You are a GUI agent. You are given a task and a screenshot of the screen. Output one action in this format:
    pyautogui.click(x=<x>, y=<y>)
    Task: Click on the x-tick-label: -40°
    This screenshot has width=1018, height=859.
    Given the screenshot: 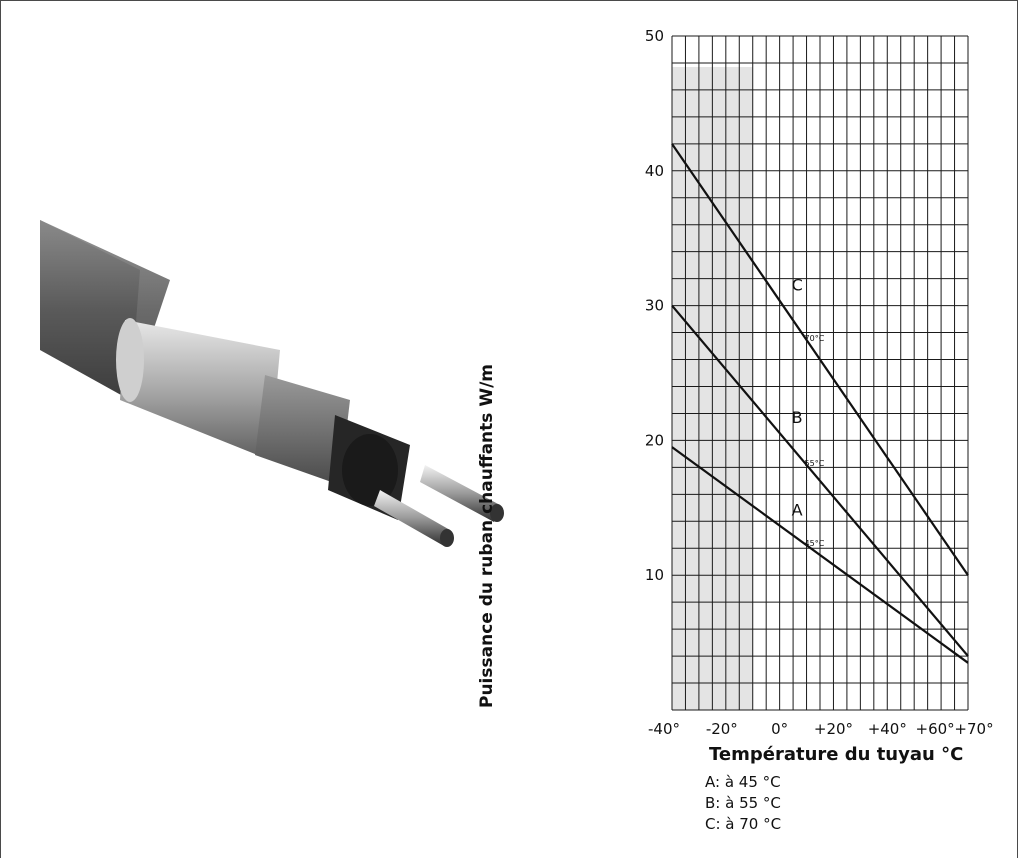 What is the action you would take?
    pyautogui.click(x=664, y=729)
    